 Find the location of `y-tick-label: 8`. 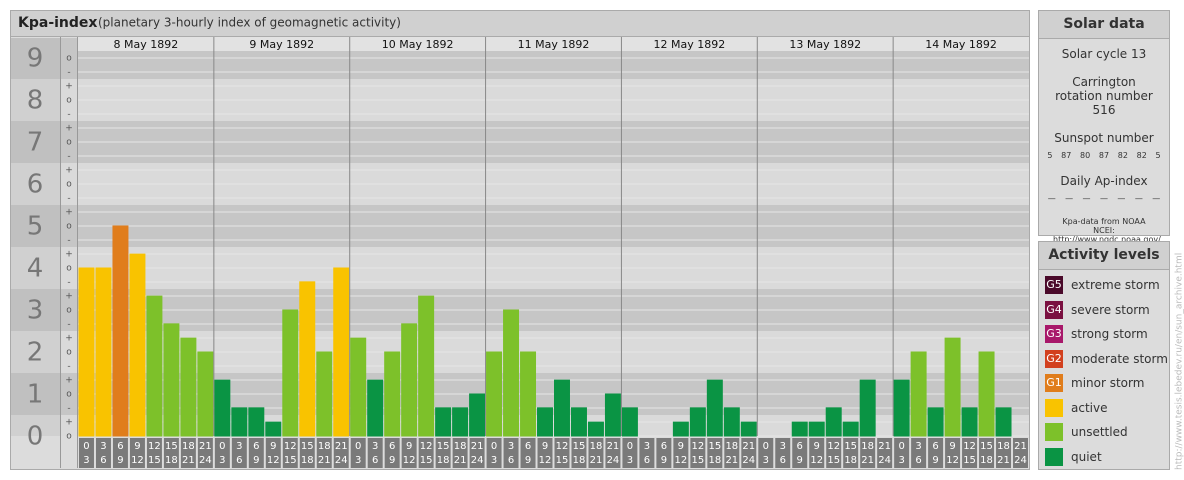

y-tick-label: 8 is located at coordinates (35, 101).